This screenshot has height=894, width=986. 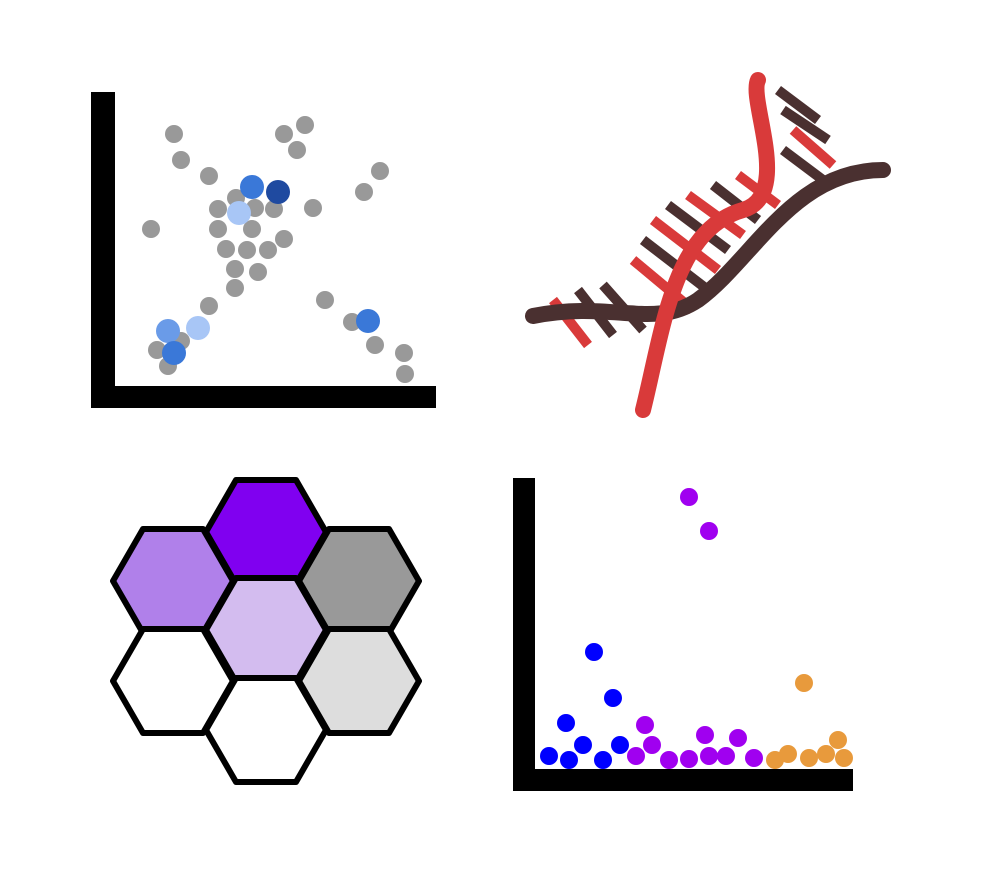 What do you see at coordinates (683, 634) in the screenshot?
I see `scatter-colored-svg` at bounding box center [683, 634].